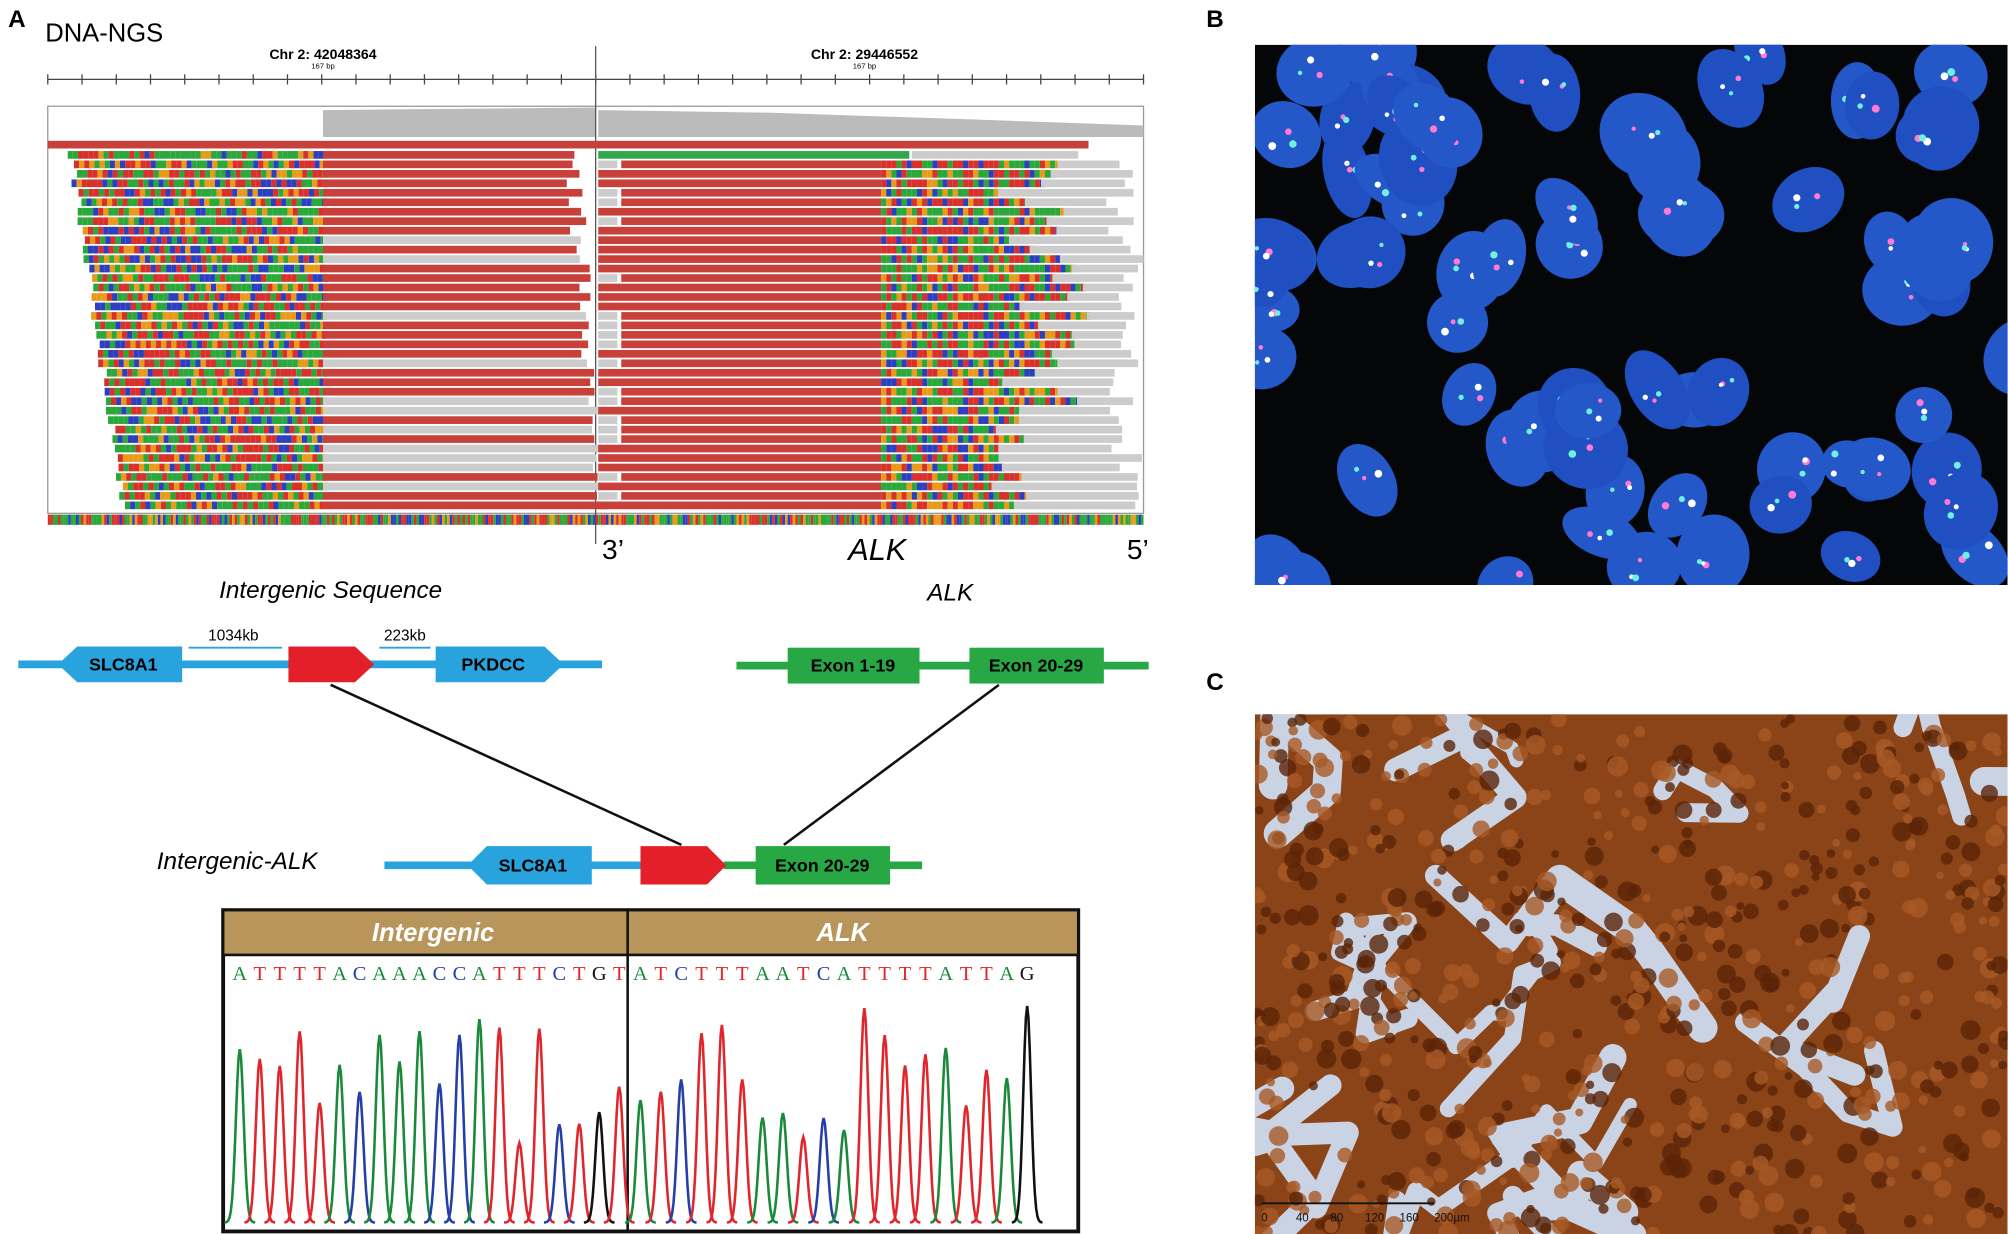 This screenshot has width=2008, height=1234. What do you see at coordinates (1027, 974) in the screenshot?
I see `base-letter: G` at bounding box center [1027, 974].